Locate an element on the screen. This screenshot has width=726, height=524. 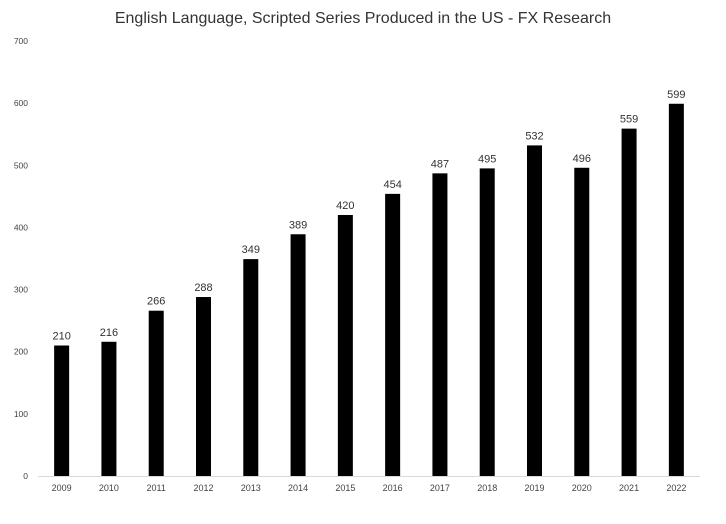
data-label-2013: 349 is located at coordinates (251, 250).